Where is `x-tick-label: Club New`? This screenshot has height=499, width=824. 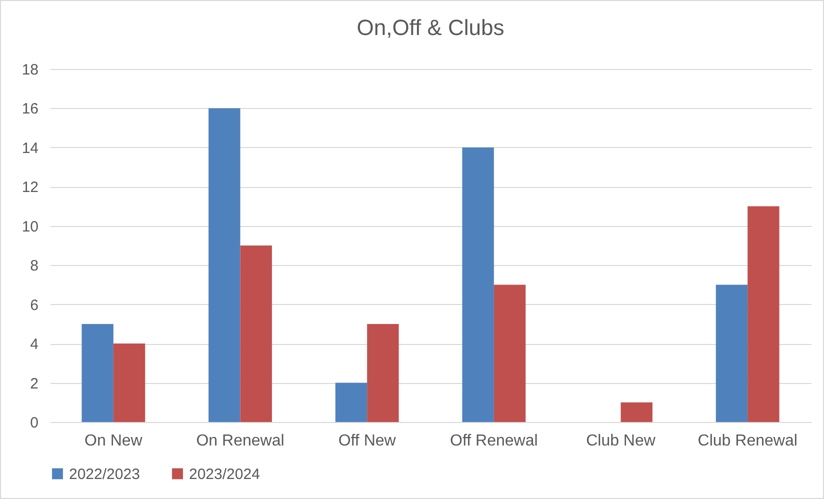
x-tick-label: Club New is located at coordinates (621, 441).